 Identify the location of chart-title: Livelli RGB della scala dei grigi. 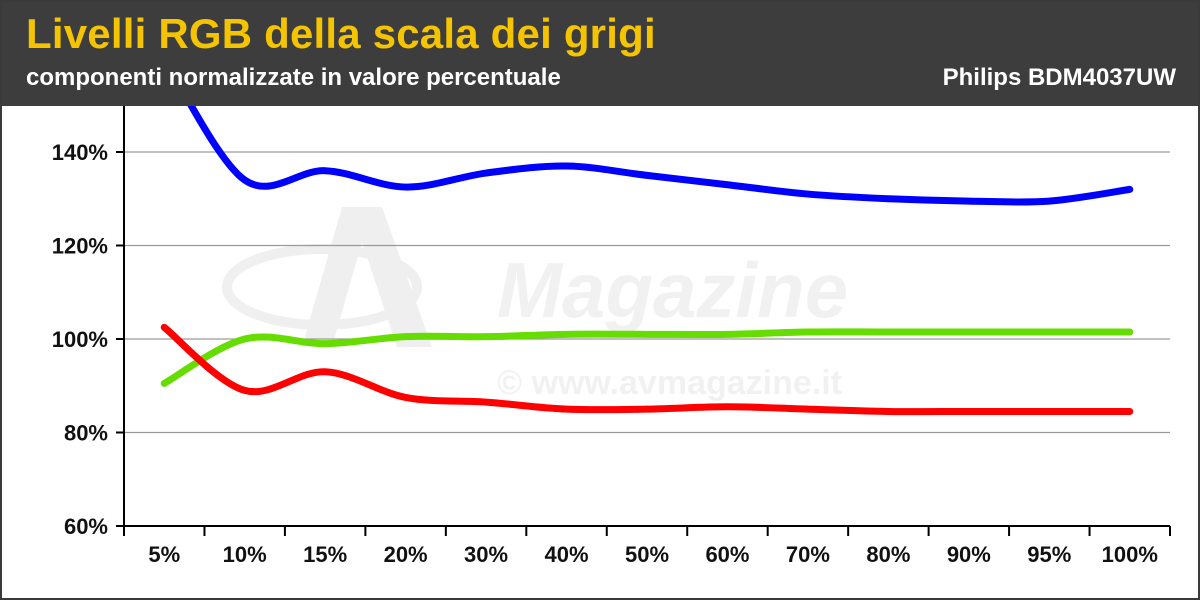
(341, 33).